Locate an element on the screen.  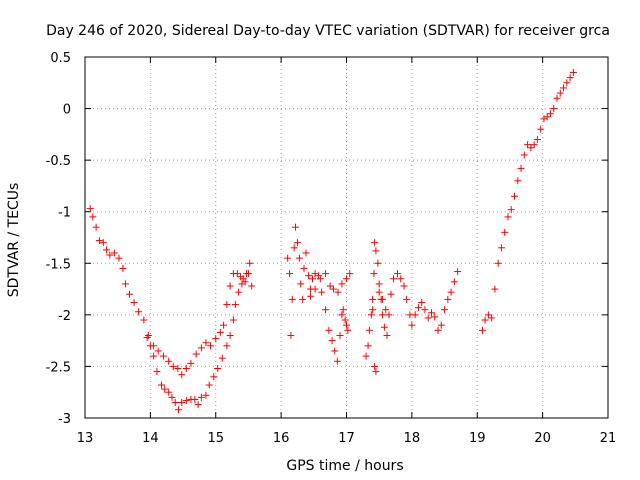
y-tick-label: 0 is located at coordinates (67, 110).